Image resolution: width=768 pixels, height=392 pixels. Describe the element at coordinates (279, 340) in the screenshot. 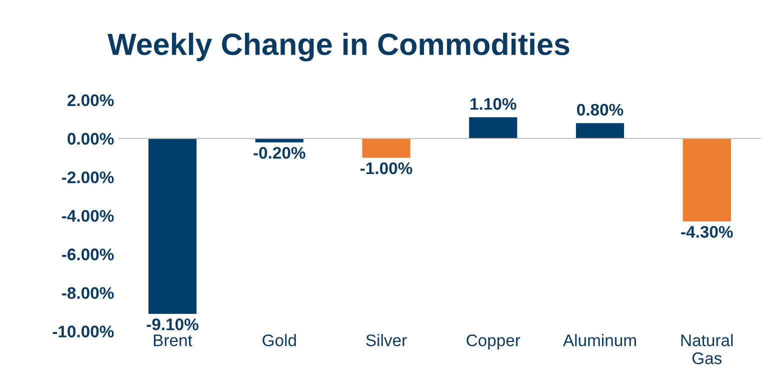

I see `x-tick-label: Gold` at that location.